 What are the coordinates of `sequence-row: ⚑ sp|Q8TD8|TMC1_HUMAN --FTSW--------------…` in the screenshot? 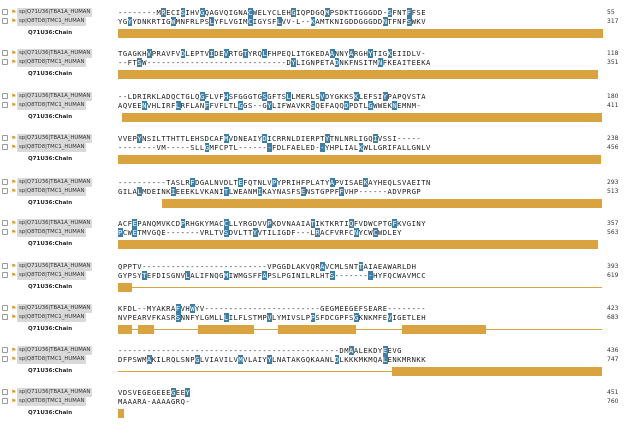 It's located at (312, 62).